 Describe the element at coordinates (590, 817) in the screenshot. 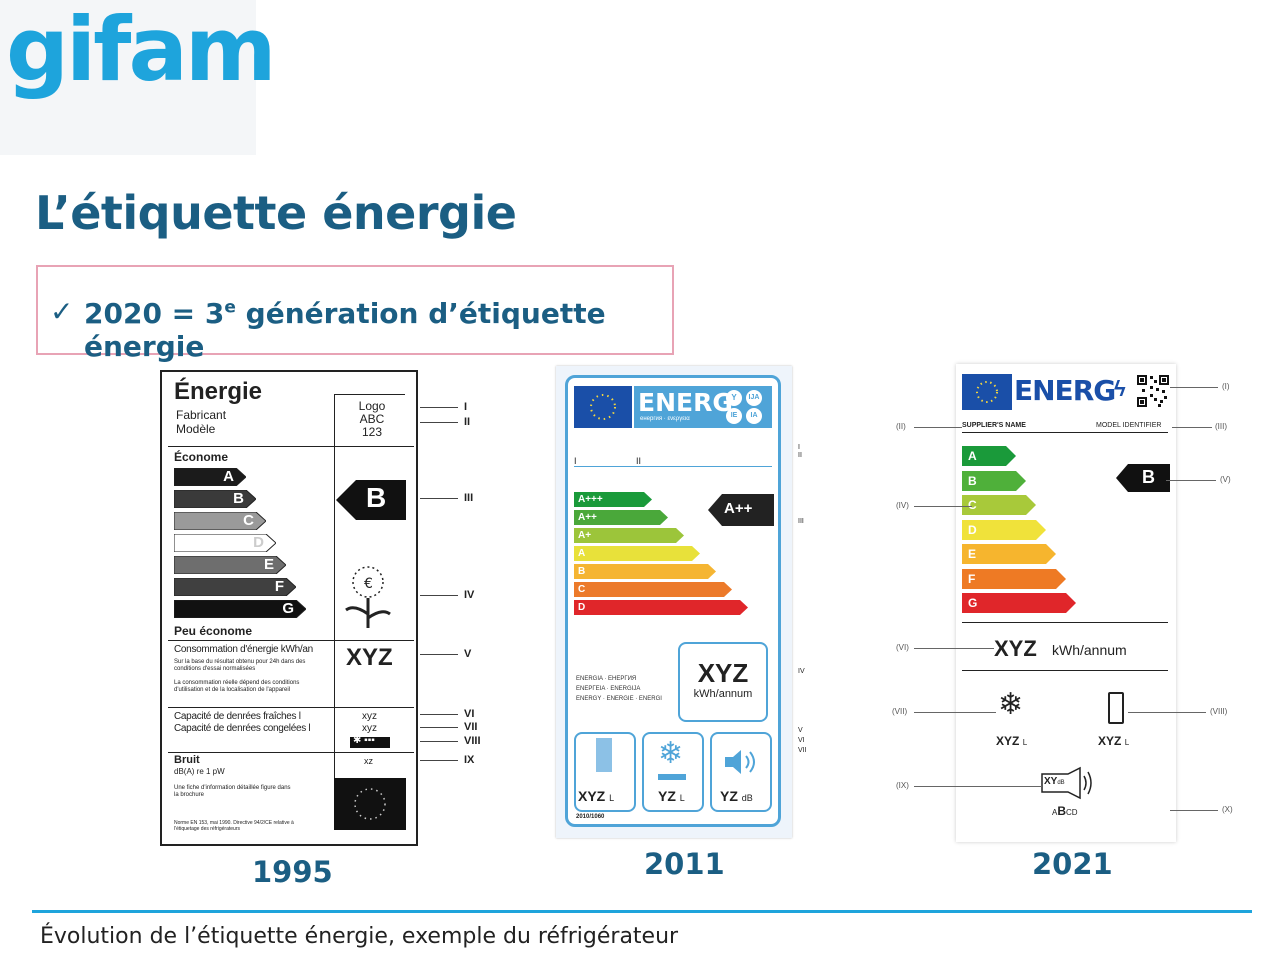

I see `regulation-text: 2010/1060` at that location.